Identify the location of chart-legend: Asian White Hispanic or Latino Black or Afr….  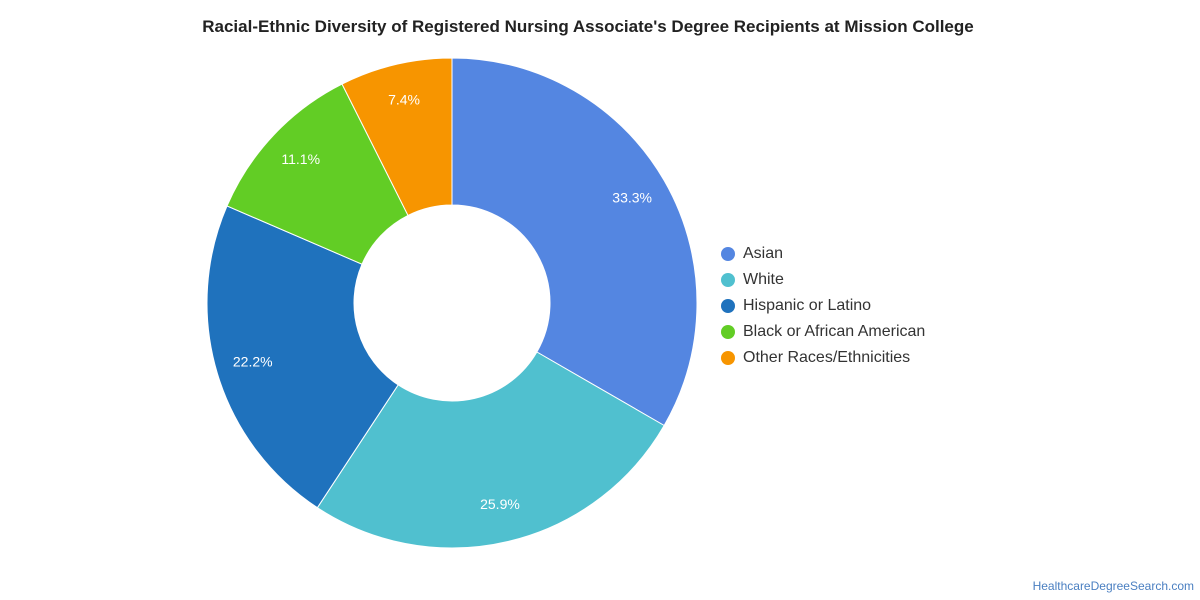
(823, 306).